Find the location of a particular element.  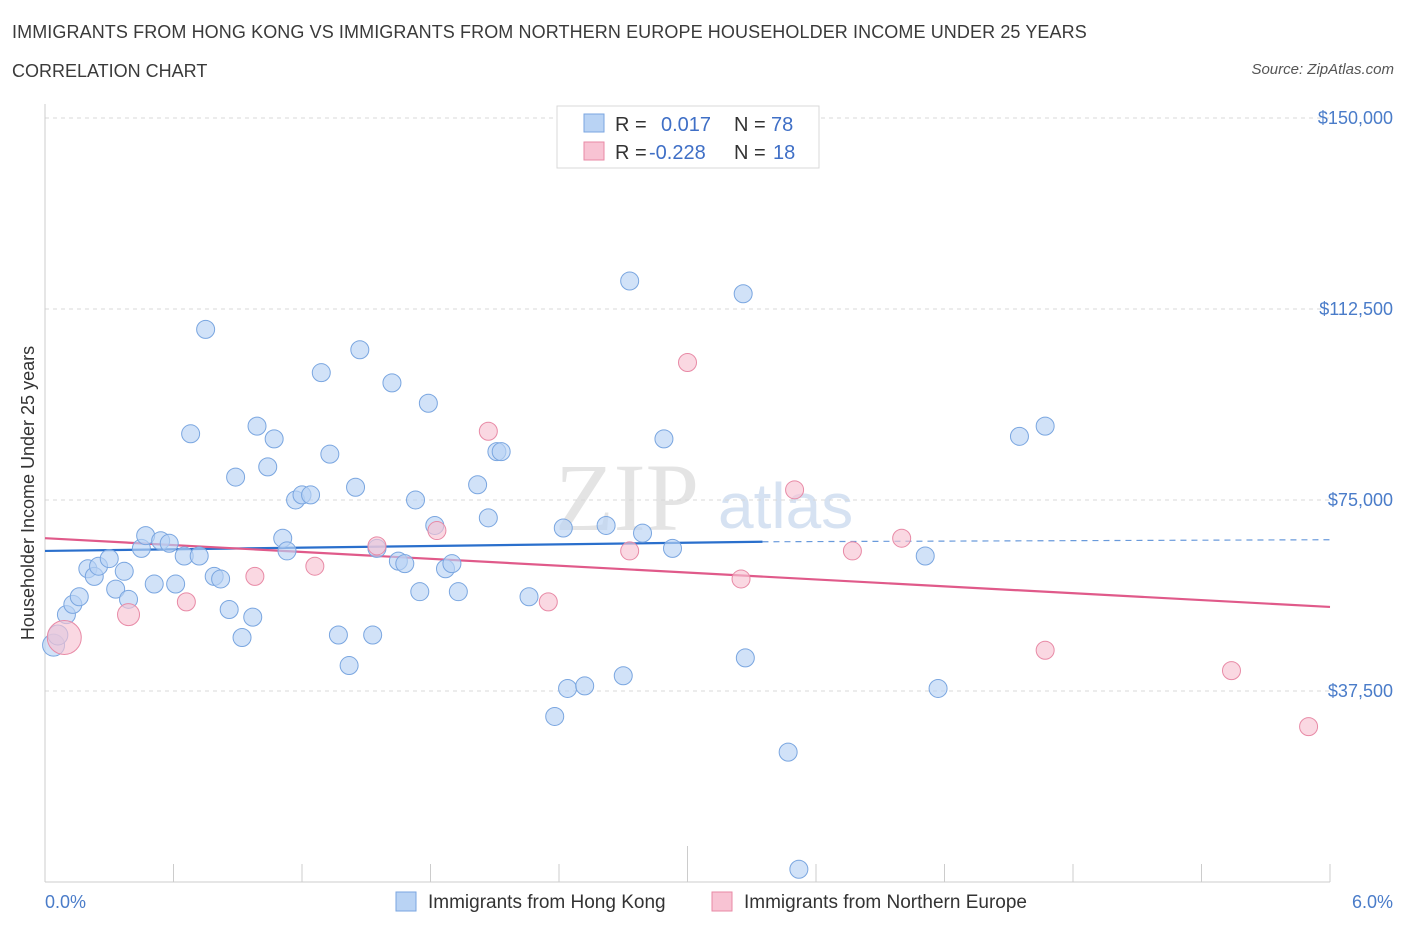

legend-r-value-1: 0.017 is located at coordinates (686, 125).